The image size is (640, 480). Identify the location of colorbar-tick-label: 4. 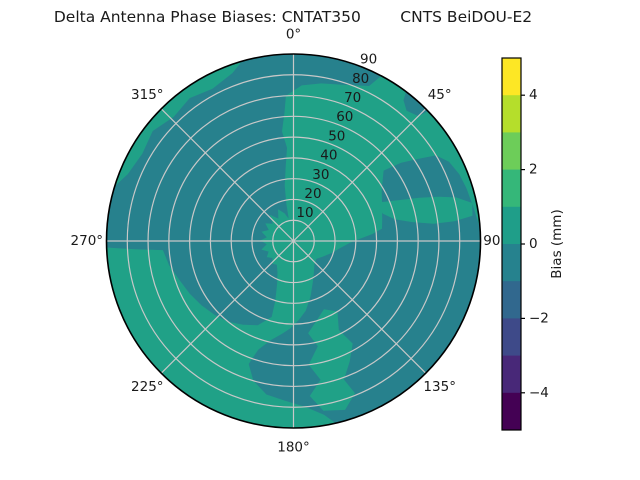
(533, 95).